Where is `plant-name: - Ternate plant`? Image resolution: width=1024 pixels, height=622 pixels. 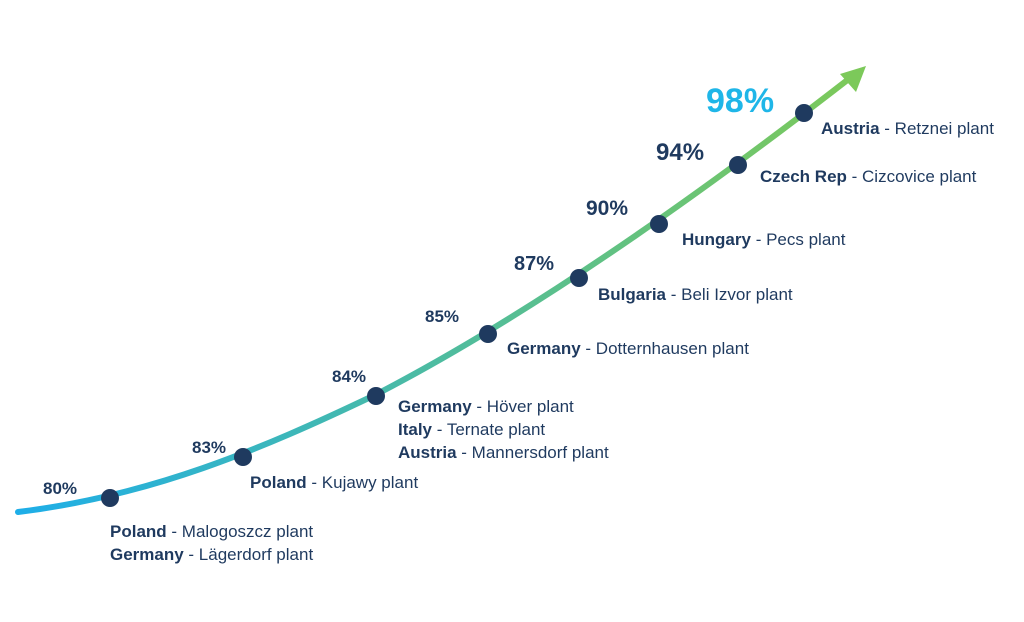
plant-name: - Ternate plant is located at coordinates (488, 429).